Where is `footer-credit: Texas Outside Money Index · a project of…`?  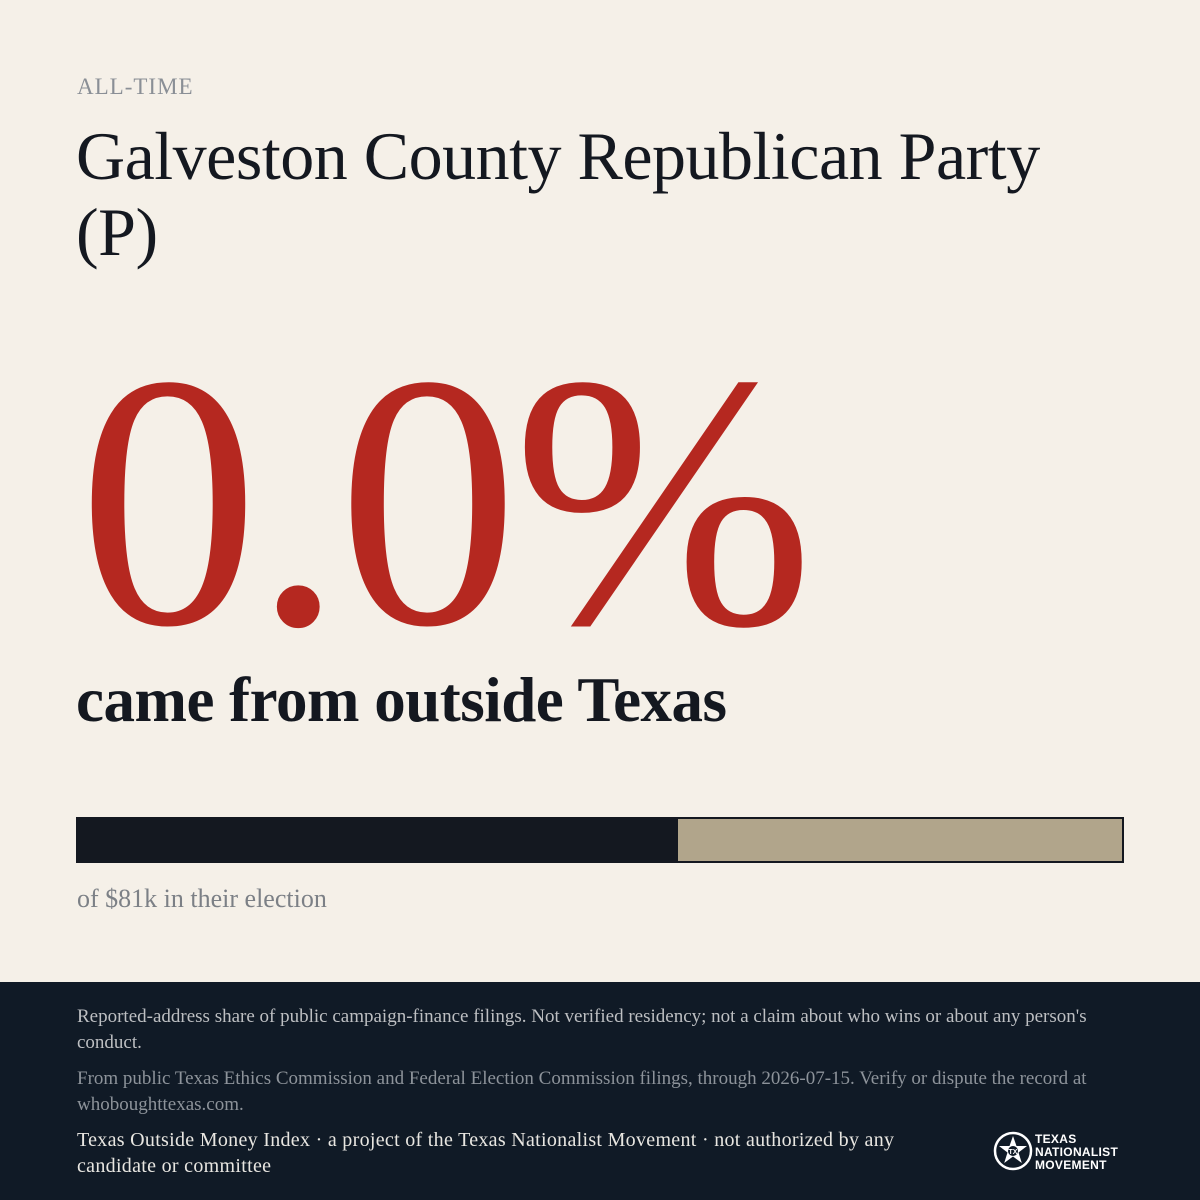 footer-credit: Texas Outside Money Index · a project of… is located at coordinates (486, 1153).